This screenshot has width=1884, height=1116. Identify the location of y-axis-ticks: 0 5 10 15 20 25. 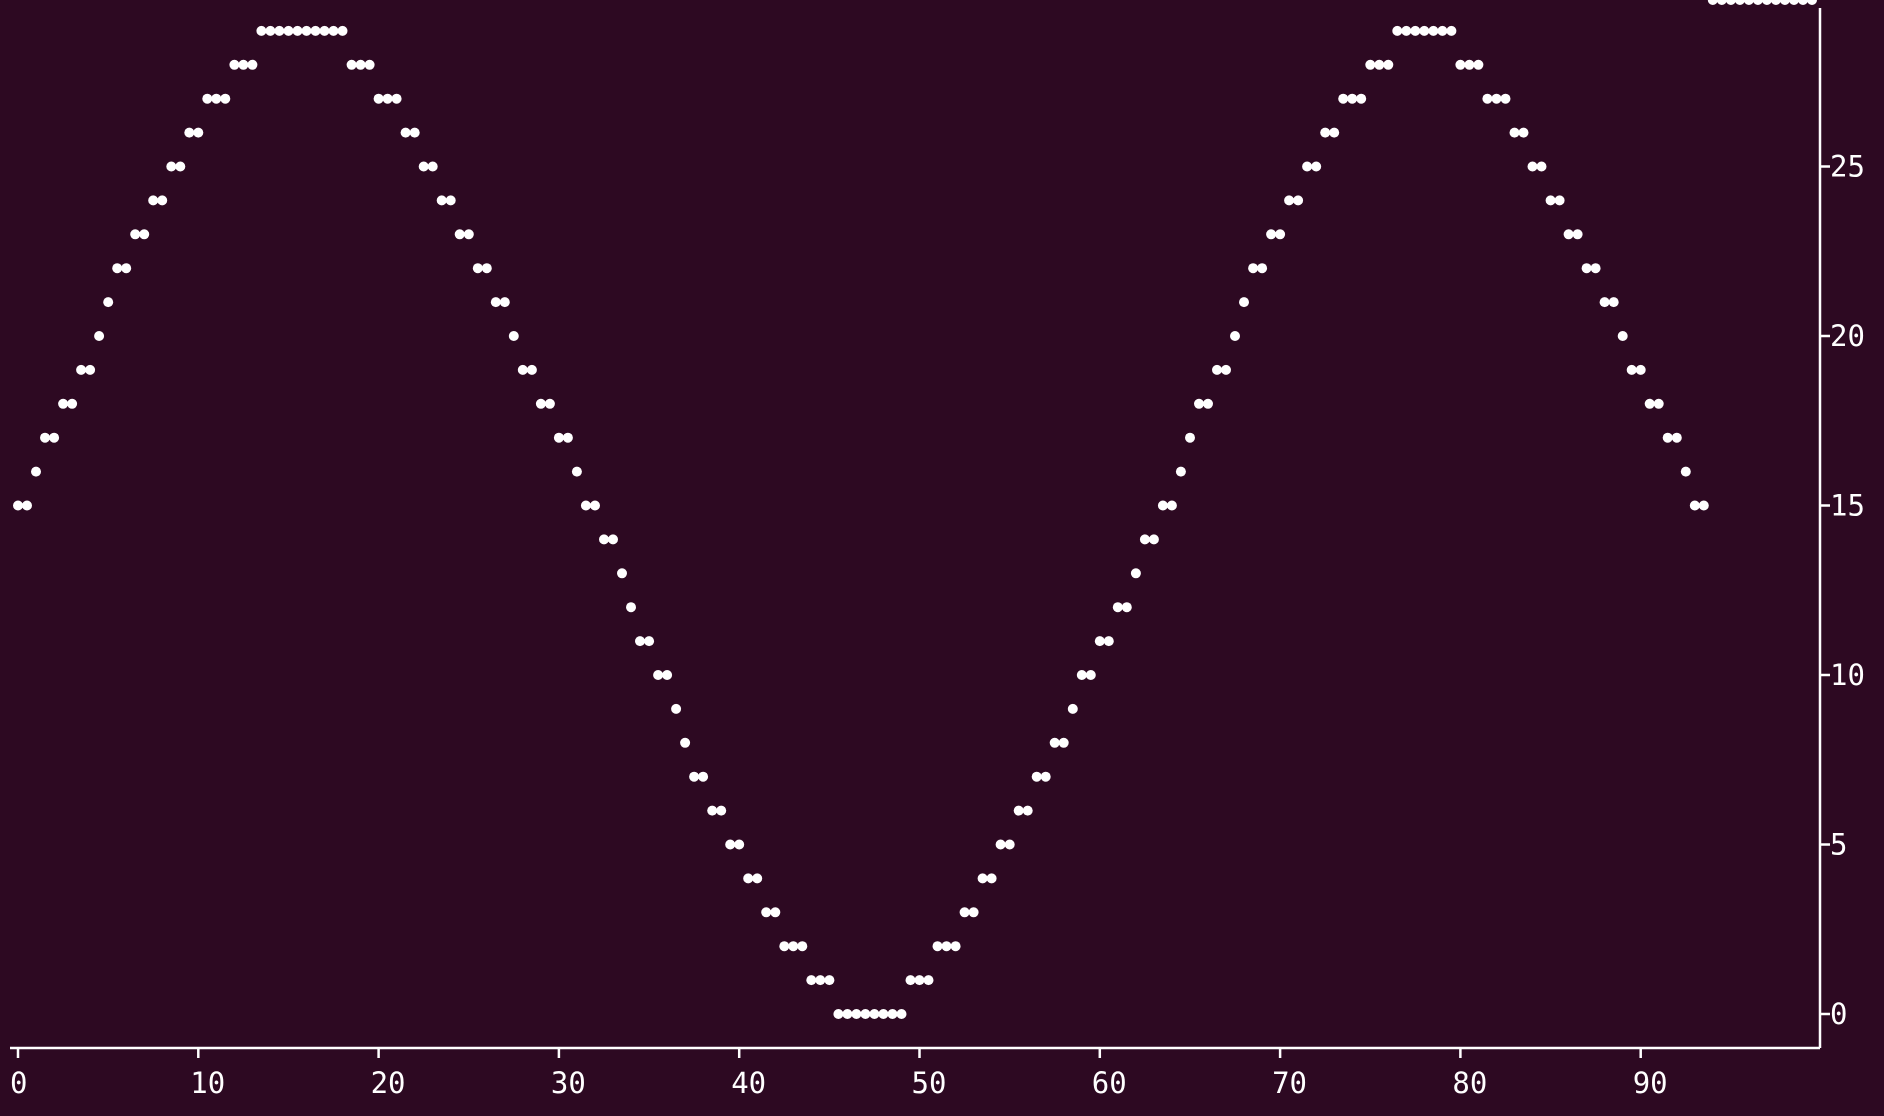
(1842, 590).